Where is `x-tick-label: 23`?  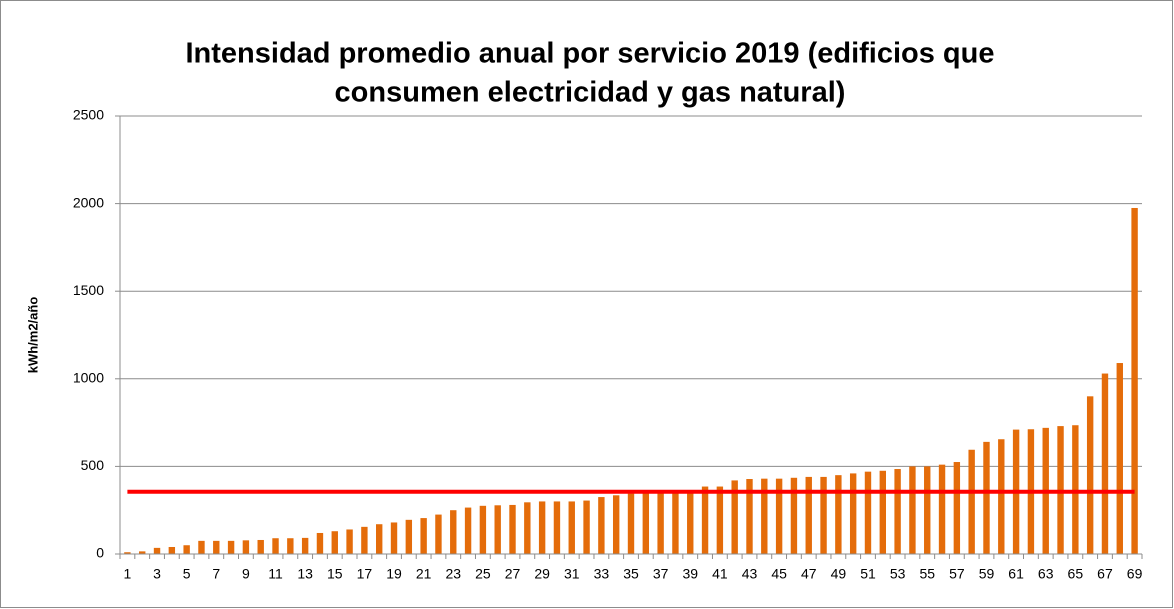
x-tick-label: 23 is located at coordinates (453, 574).